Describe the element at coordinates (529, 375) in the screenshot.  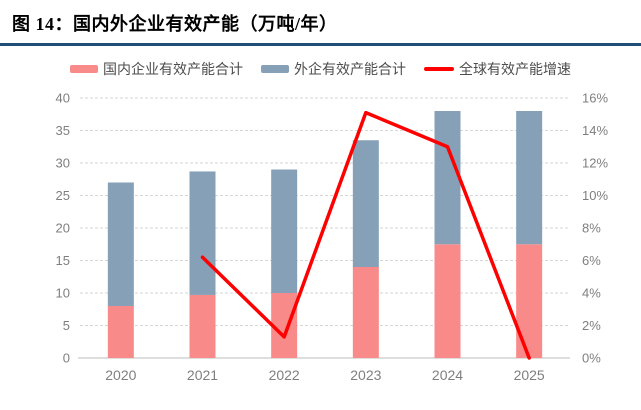
I see `x-axis-category-label: 2025` at that location.